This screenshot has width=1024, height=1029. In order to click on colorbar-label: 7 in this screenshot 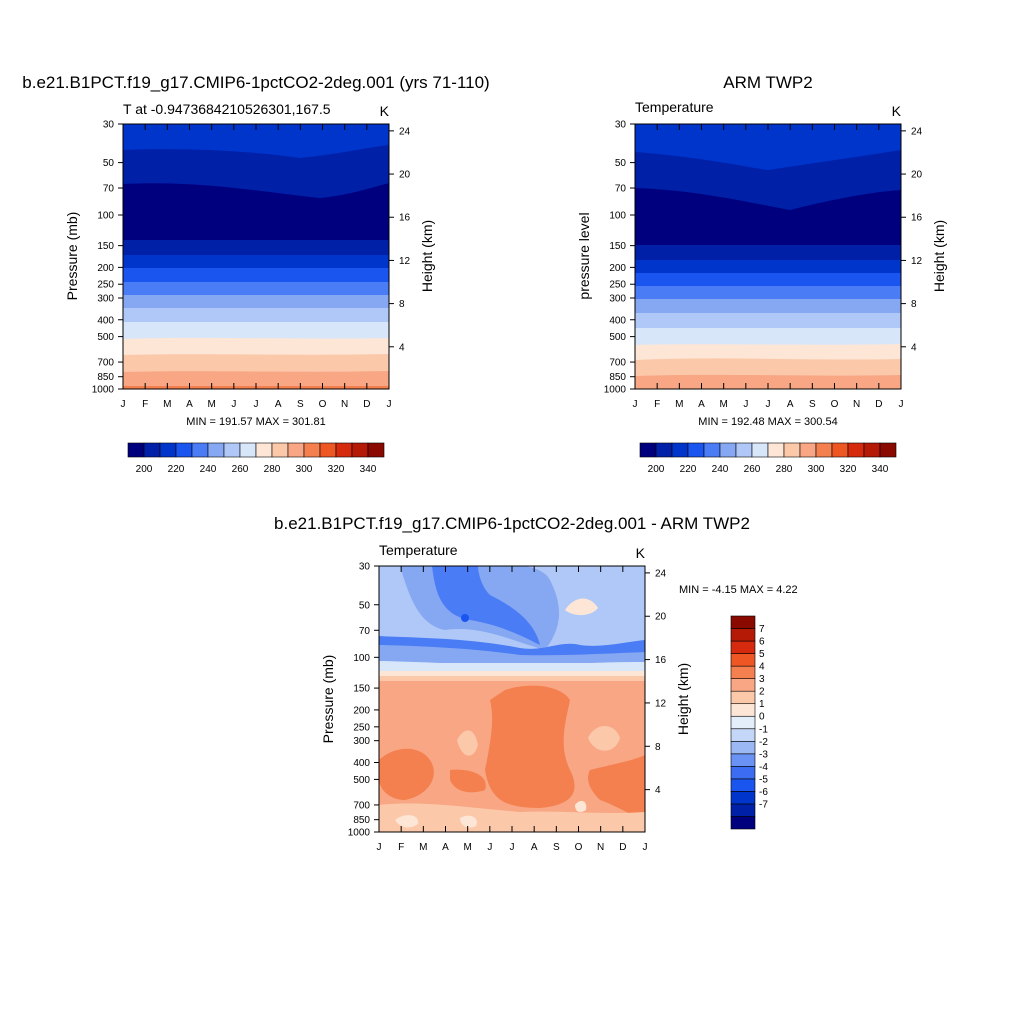, I will do `click(762, 629)`.